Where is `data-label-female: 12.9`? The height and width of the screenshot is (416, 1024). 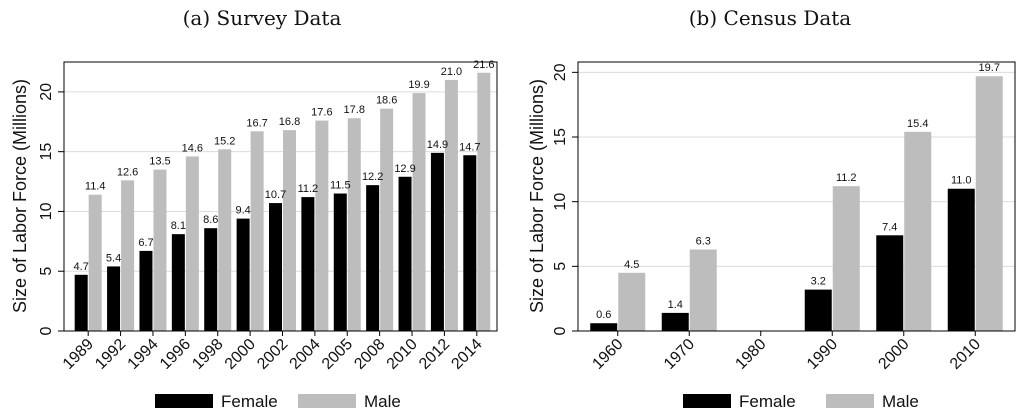 data-label-female: 12.9 is located at coordinates (404, 169).